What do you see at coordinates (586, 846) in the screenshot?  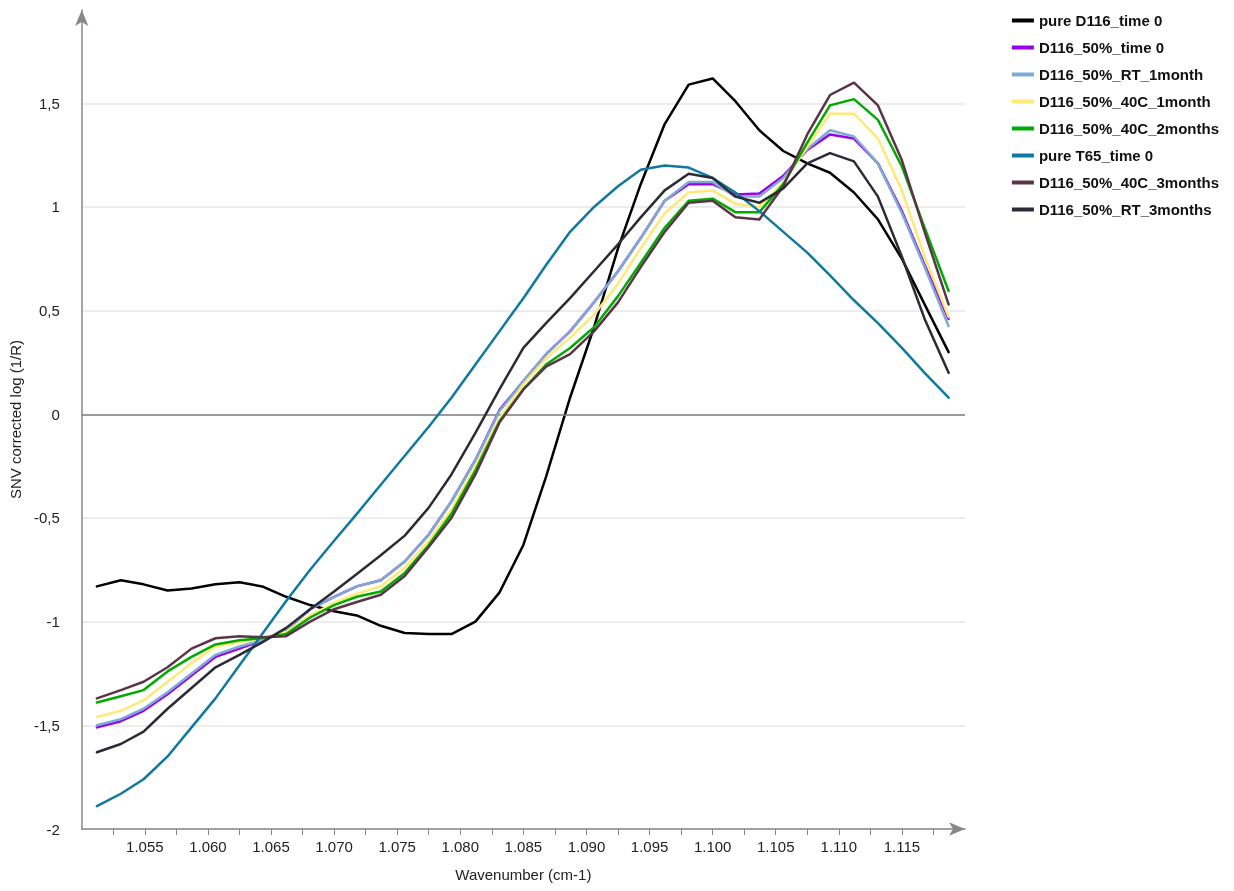 I see `x-tick-label: 1.090` at bounding box center [586, 846].